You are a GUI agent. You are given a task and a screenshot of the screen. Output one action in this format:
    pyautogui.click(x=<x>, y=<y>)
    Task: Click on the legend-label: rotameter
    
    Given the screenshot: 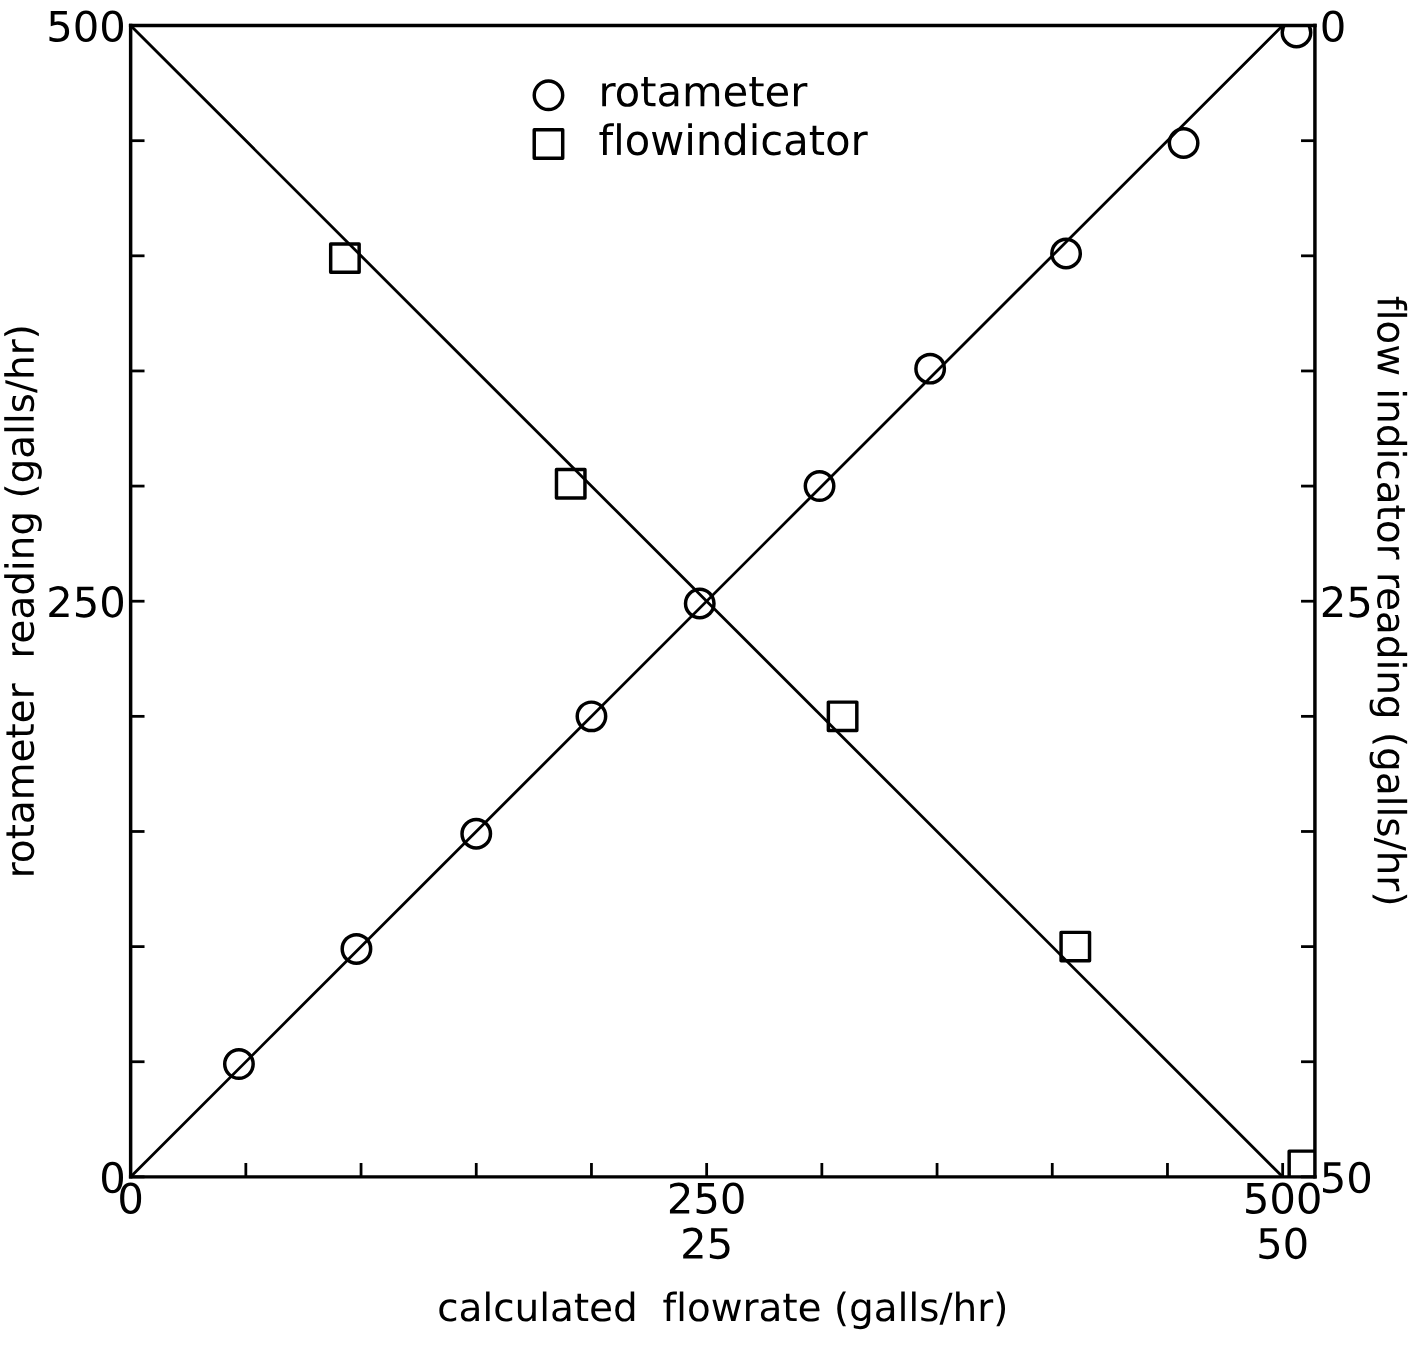 What is the action you would take?
    pyautogui.click(x=705, y=91)
    